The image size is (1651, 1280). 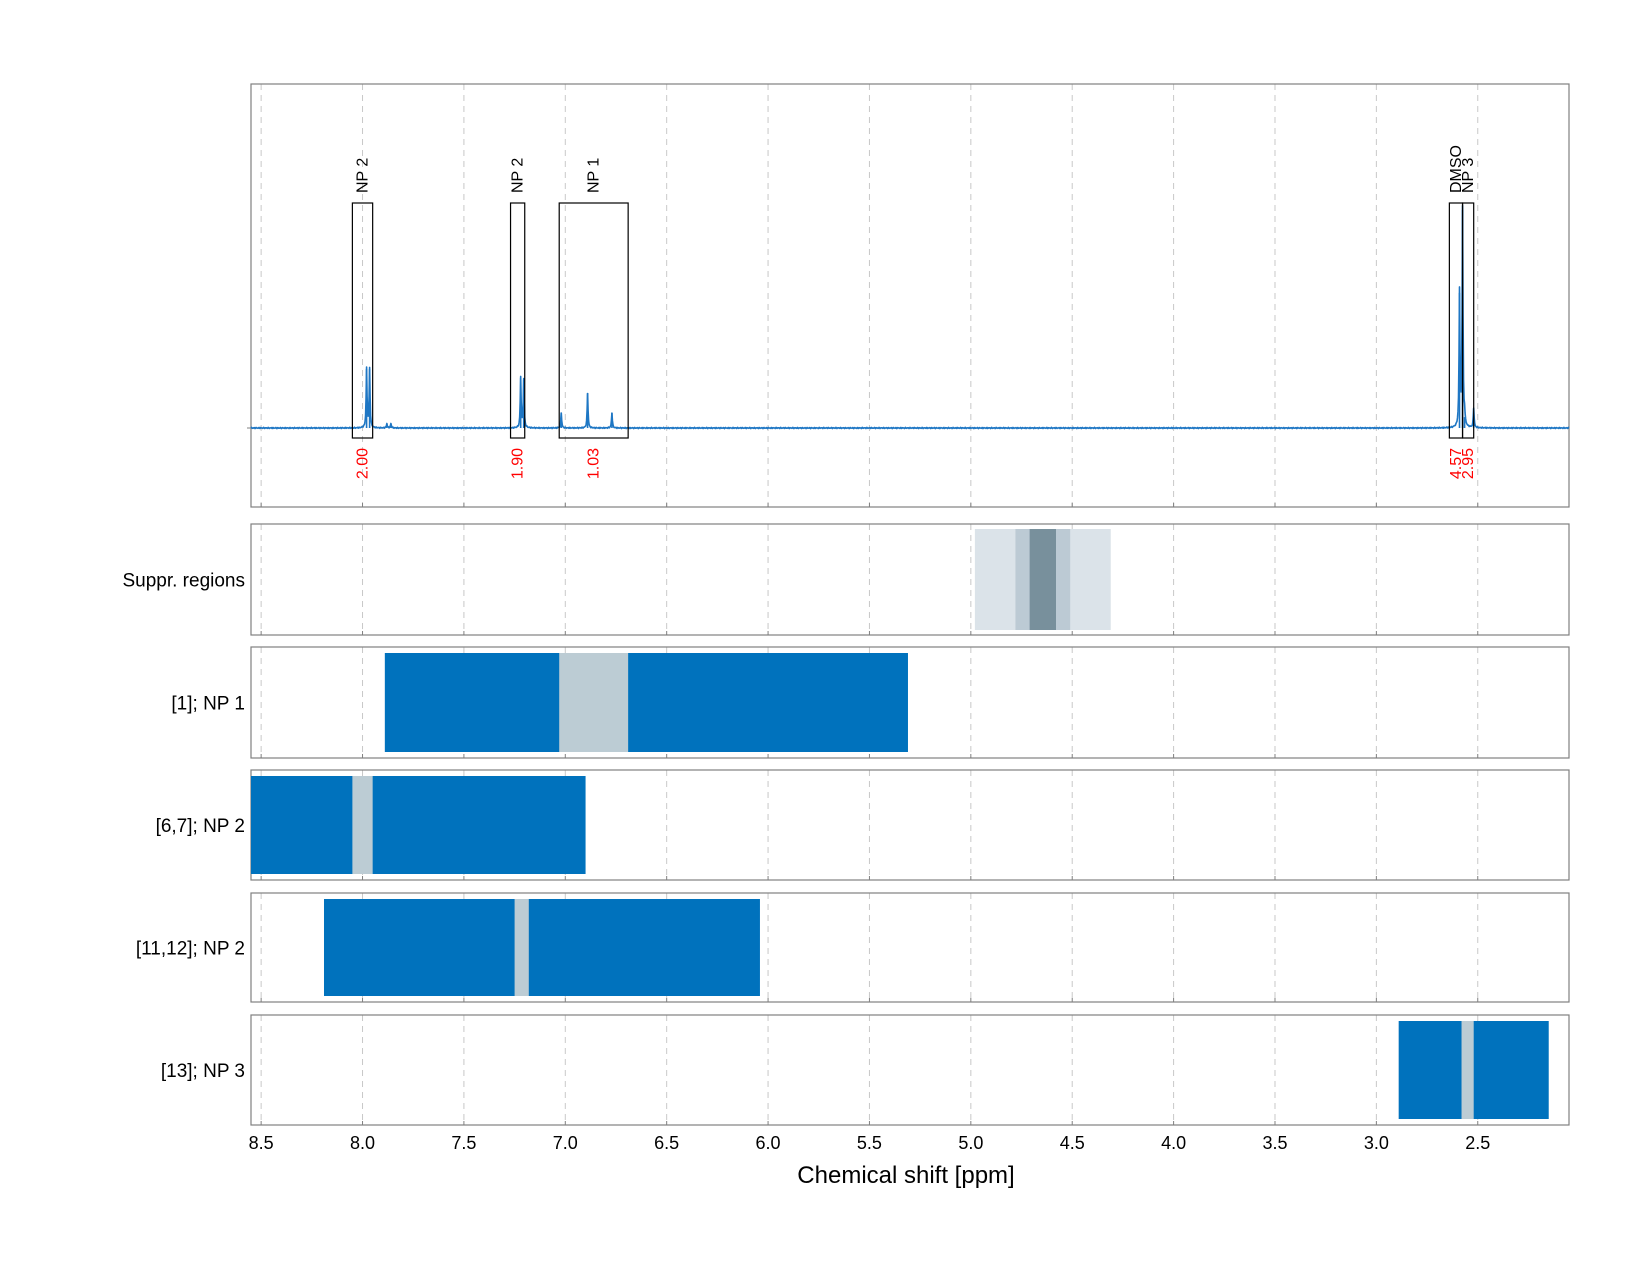 I want to click on x-tick-label: 4.0, so click(x=1173, y=1143).